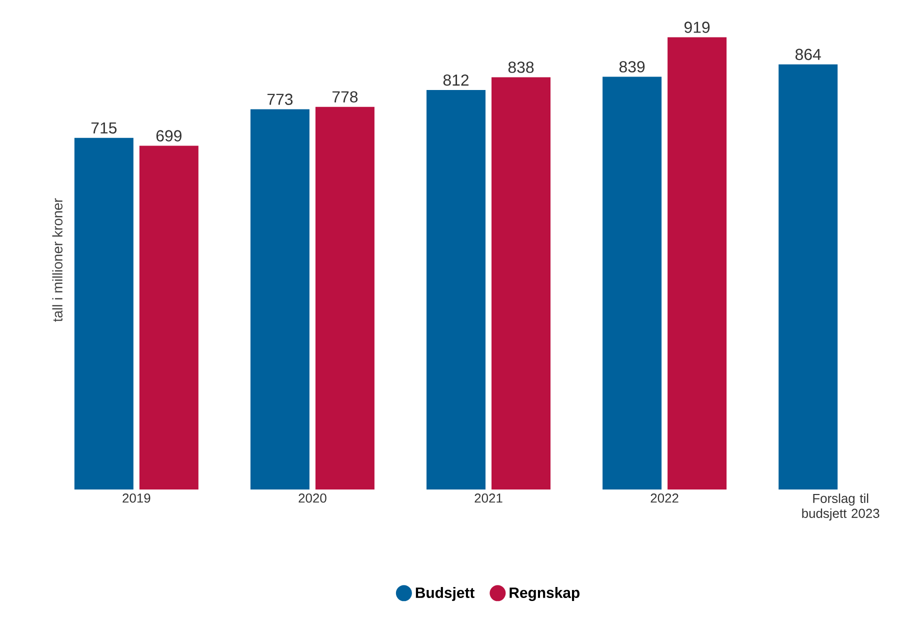 The height and width of the screenshot is (637, 913). I want to click on data-label: 699, so click(169, 136).